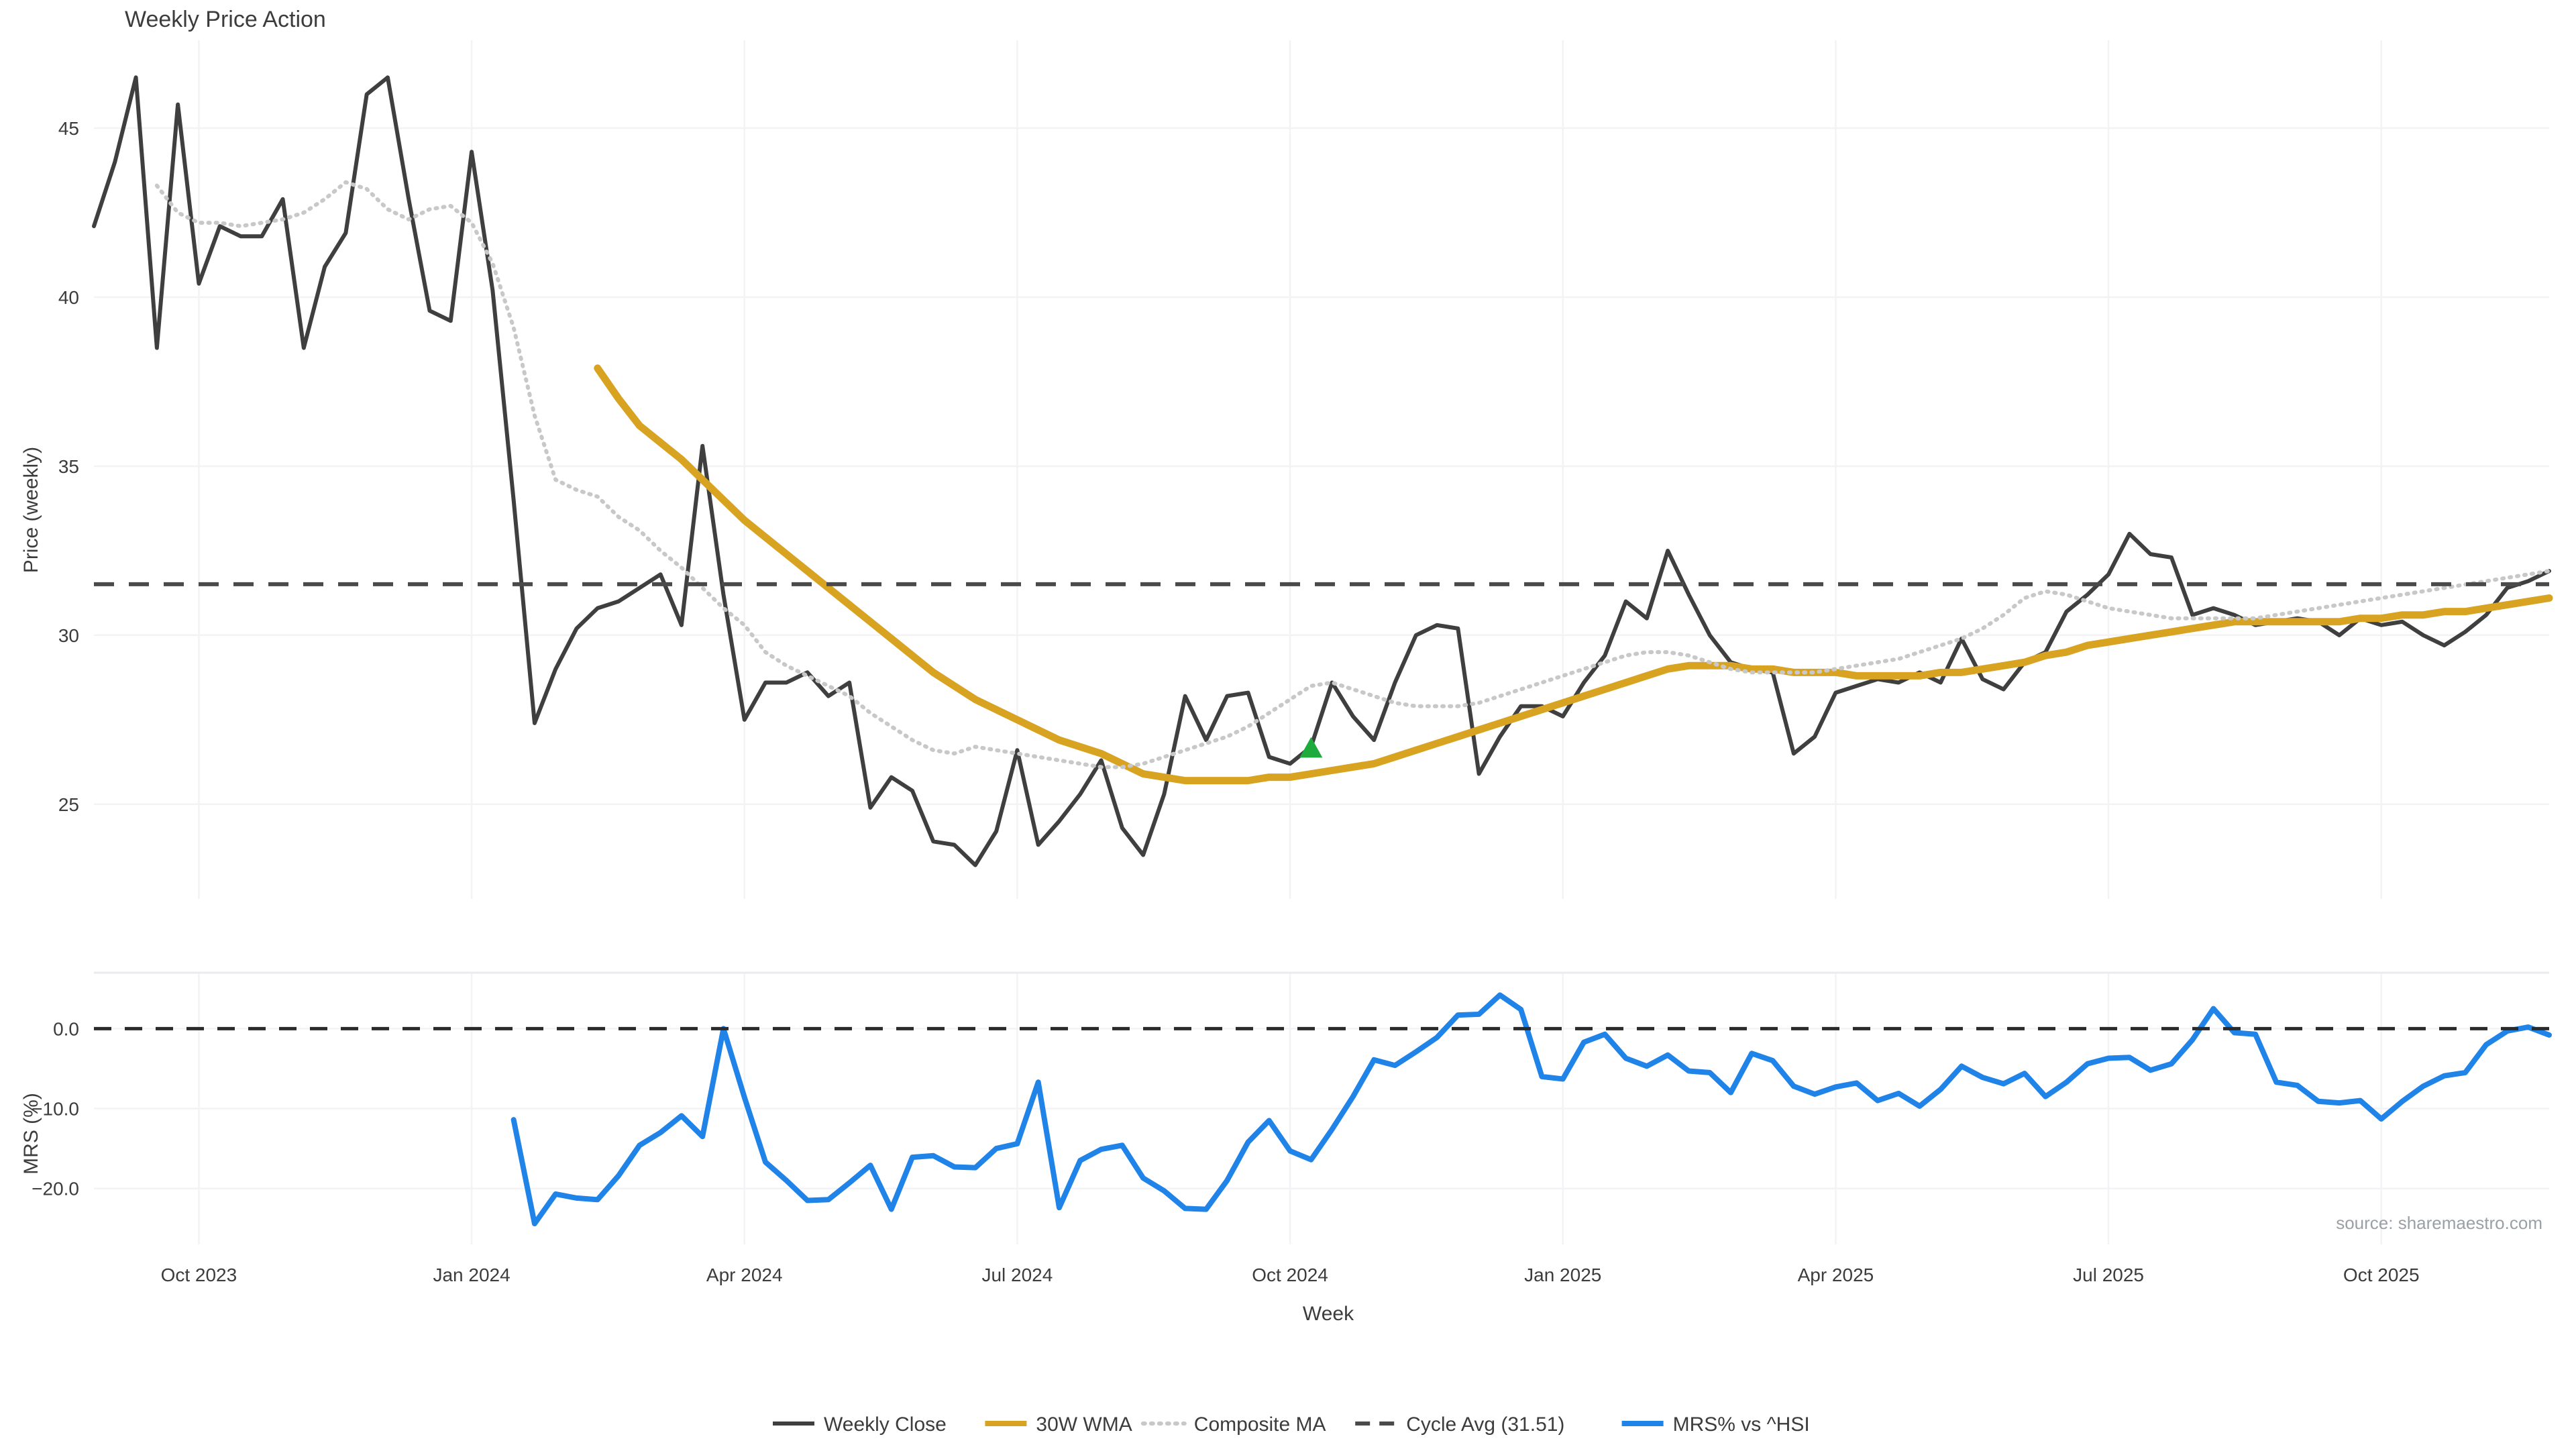 The height and width of the screenshot is (1449, 2576). Describe the element at coordinates (2381, 1275) in the screenshot. I see `x-tick-label: Oct 2025` at that location.